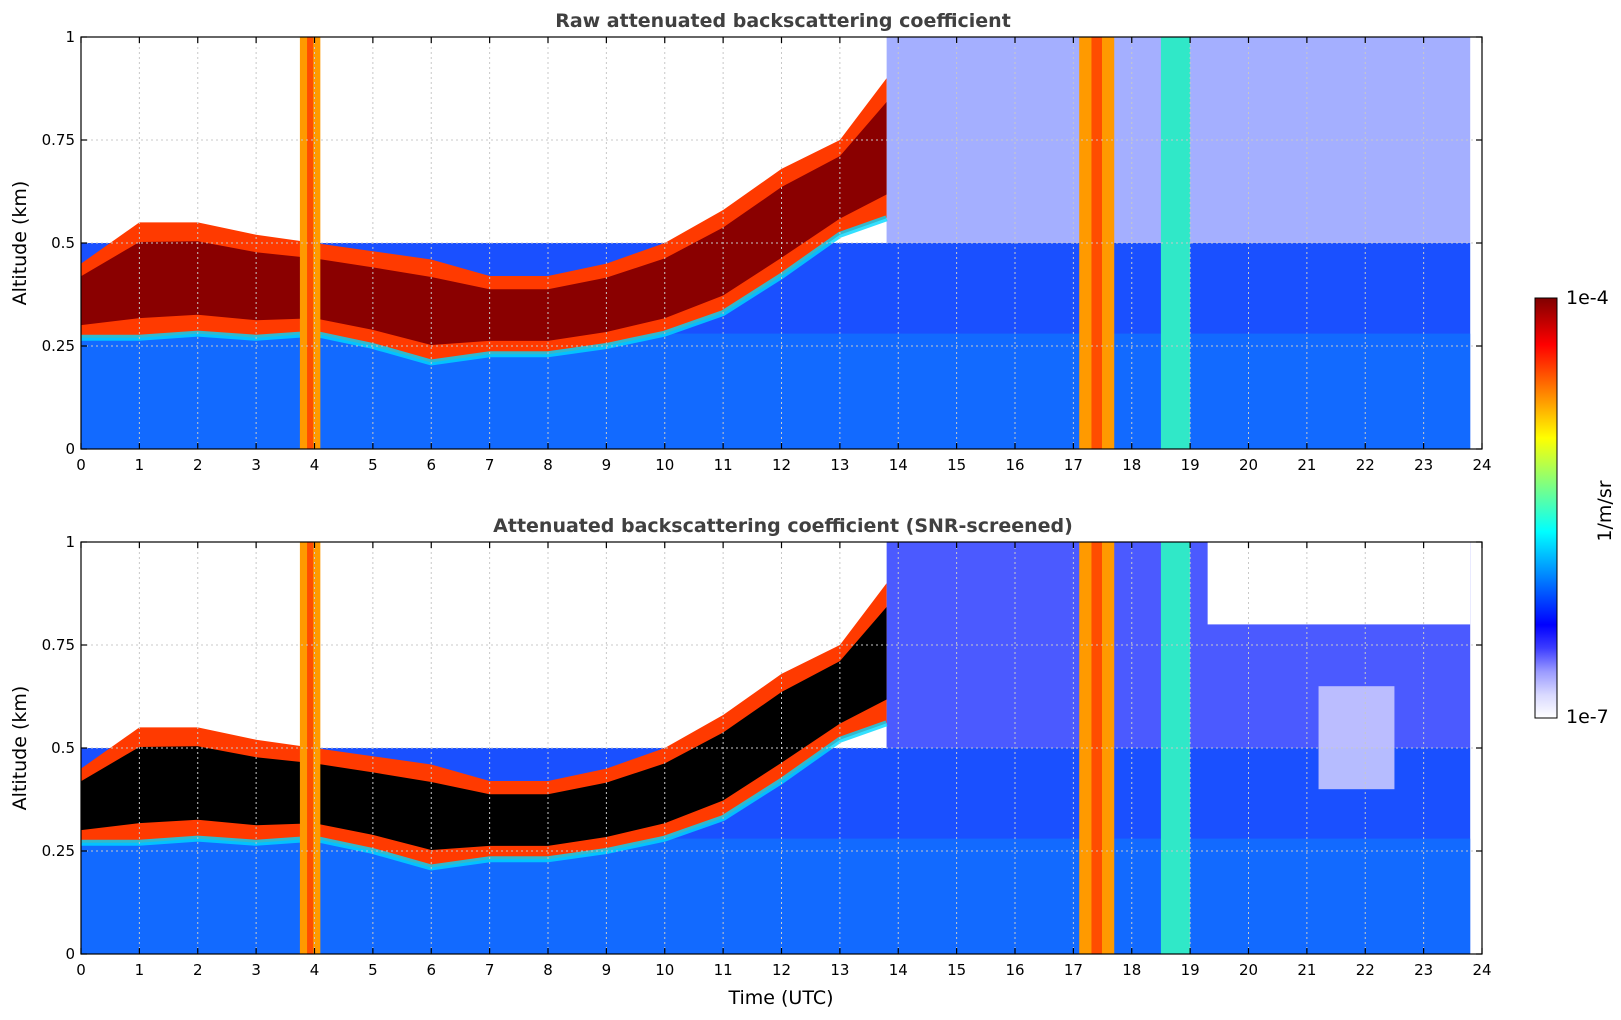 The image size is (1621, 1020). I want to click on x-axis-label: Time (UTC), so click(780, 998).